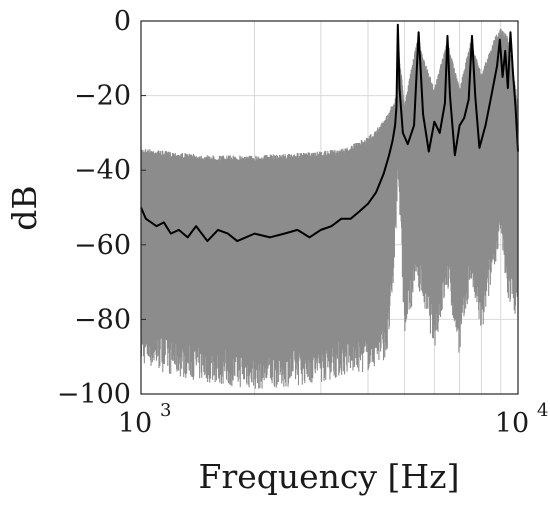 The width and height of the screenshot is (550, 506). Describe the element at coordinates (24, 207) in the screenshot. I see `y-axis-label: dB` at that location.